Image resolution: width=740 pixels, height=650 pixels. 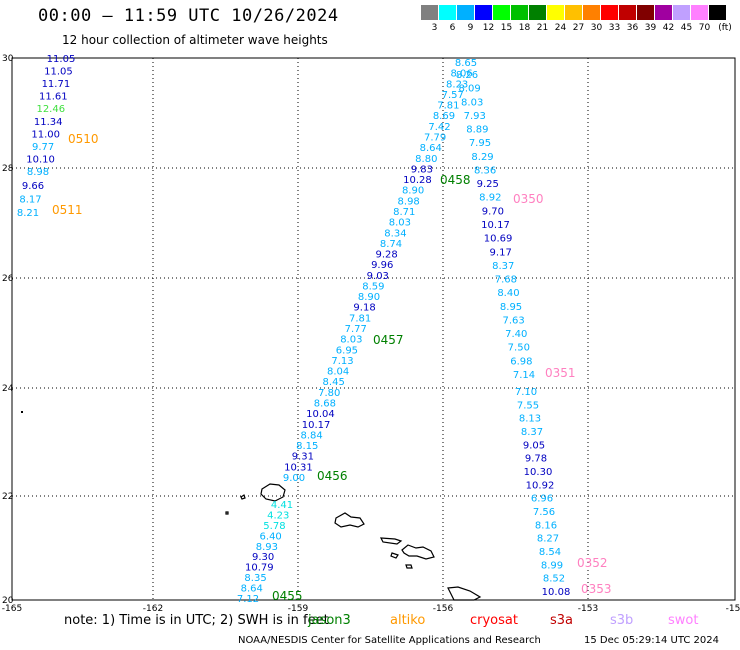 I want to click on wave-height-value: 10.08, so click(x=556, y=592).